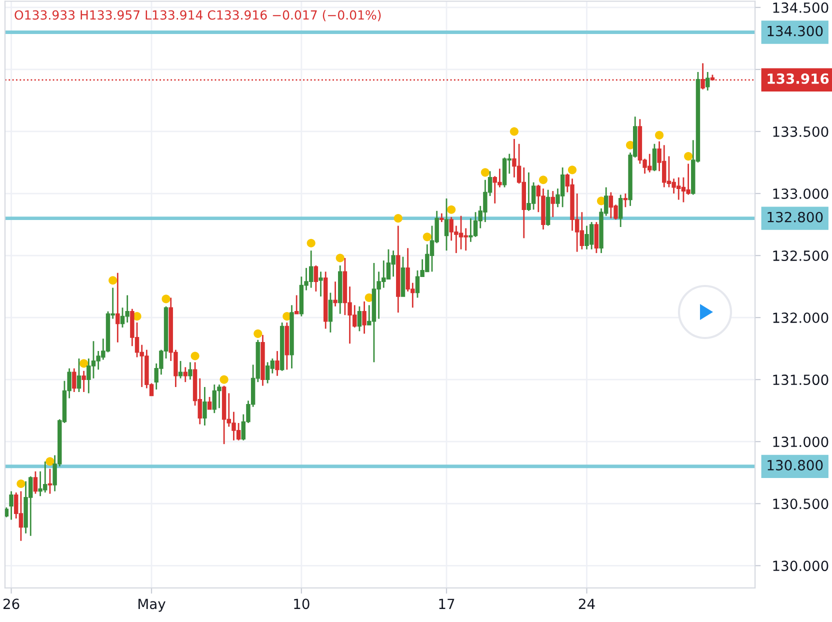 The width and height of the screenshot is (832, 622). Describe the element at coordinates (800, 318) in the screenshot. I see `y-tick-label: 132.000` at that location.